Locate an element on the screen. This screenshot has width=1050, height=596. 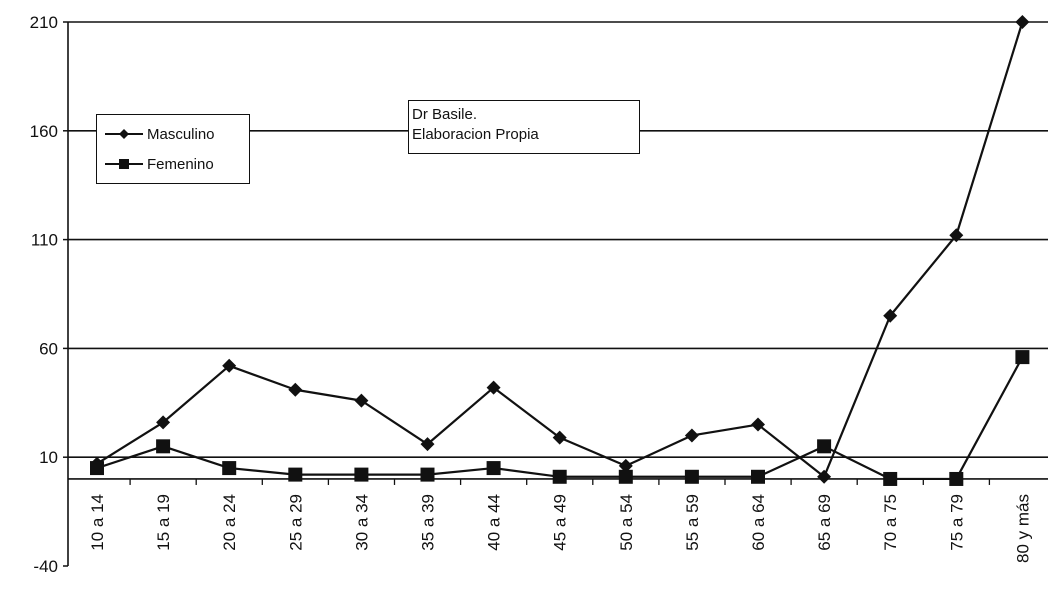
x-tick-label: 10 a 14 is located at coordinates (97, 522).